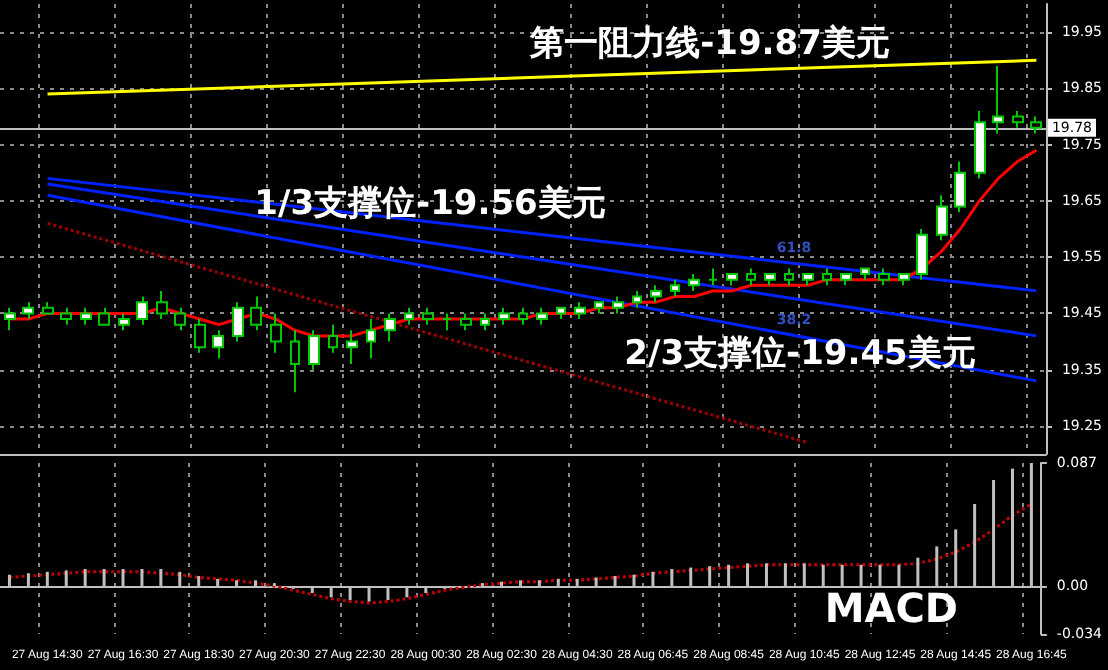 This screenshot has width=1108, height=670. Describe the element at coordinates (709, 44) in the screenshot. I see `annotation: 第一阻力线-19.87美元` at that location.